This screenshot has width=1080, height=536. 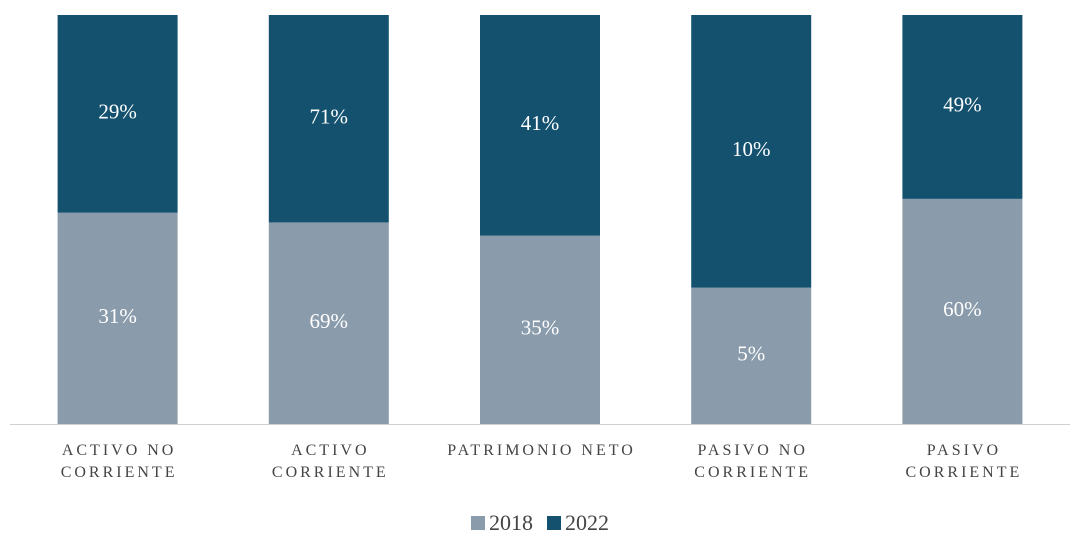 I want to click on data-label: 10%, so click(x=751, y=149).